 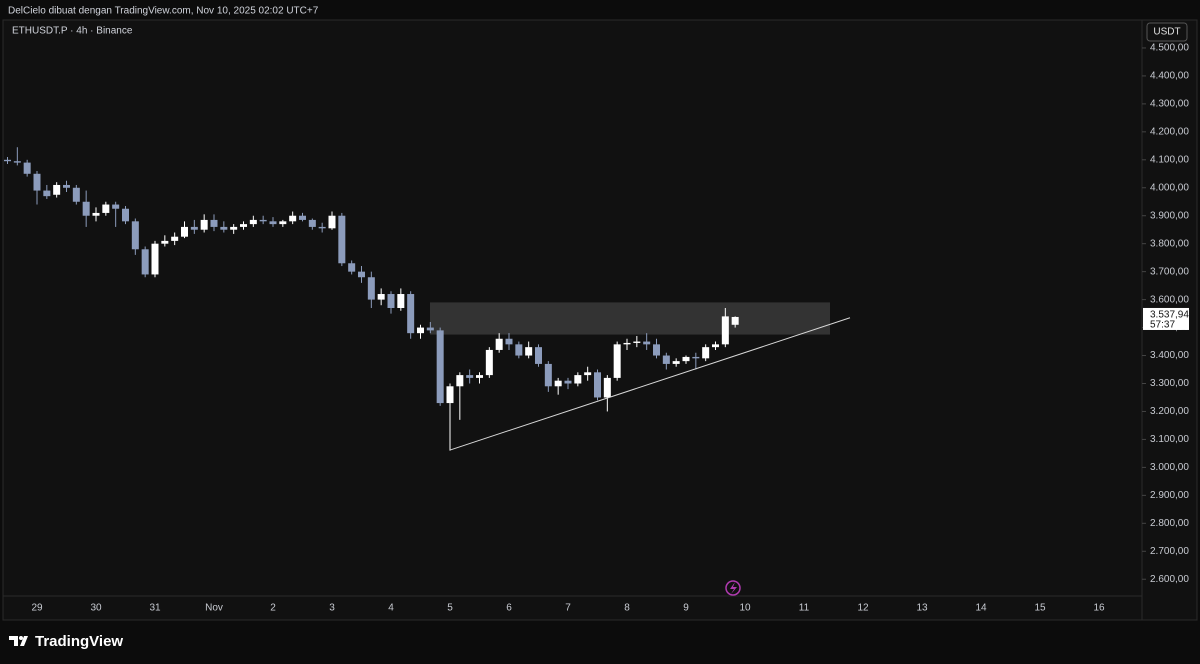 What do you see at coordinates (1169, 187) in the screenshot?
I see `y-tick-label: 4.000,00` at bounding box center [1169, 187].